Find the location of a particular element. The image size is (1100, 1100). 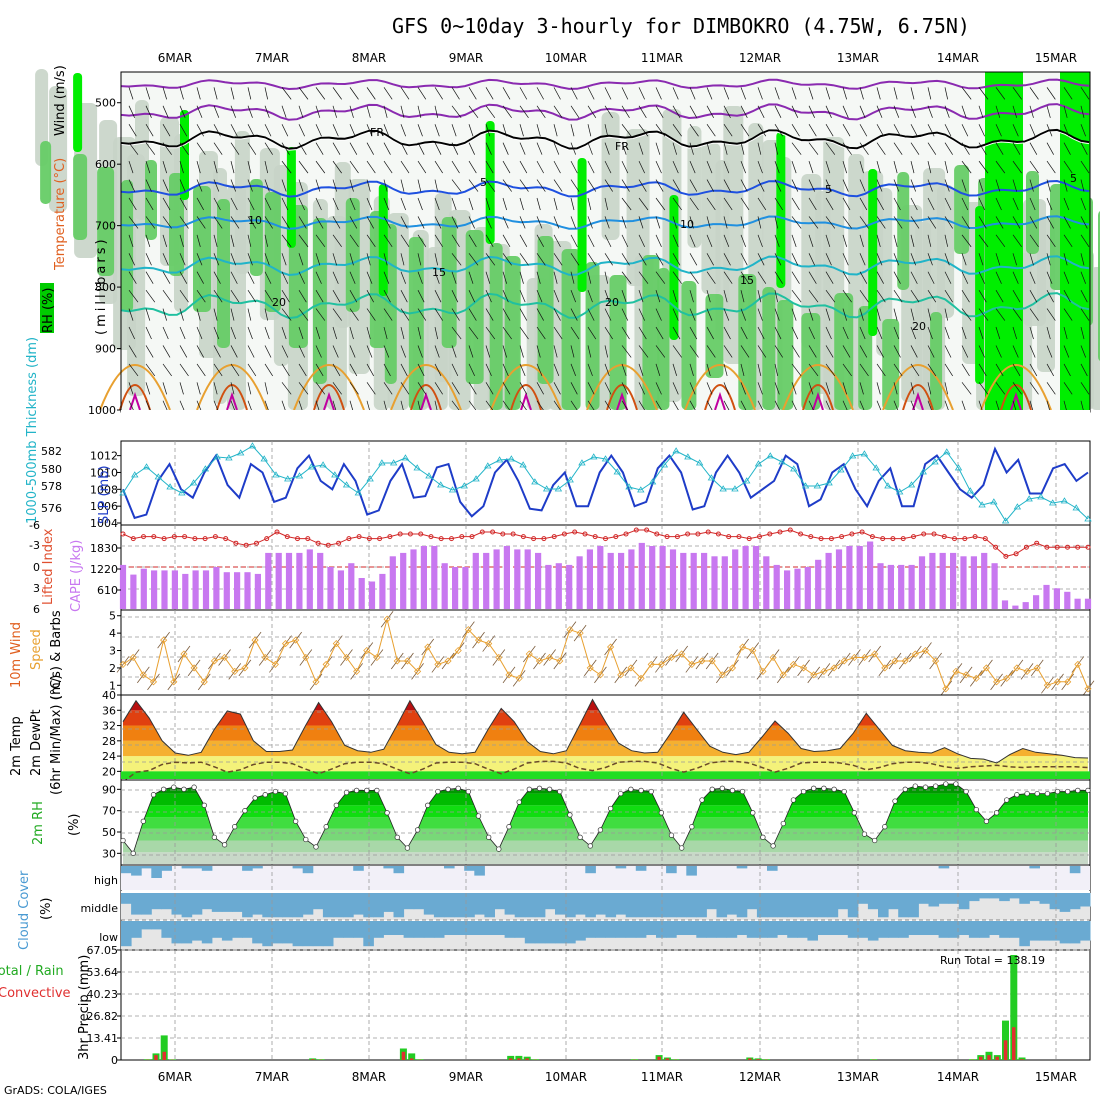

tick-label: 5 is located at coordinates (112, 616).